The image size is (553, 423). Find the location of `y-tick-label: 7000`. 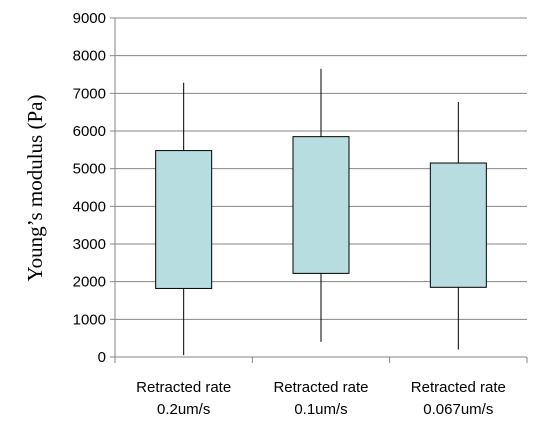

y-tick-label: 7000 is located at coordinates (89, 93).